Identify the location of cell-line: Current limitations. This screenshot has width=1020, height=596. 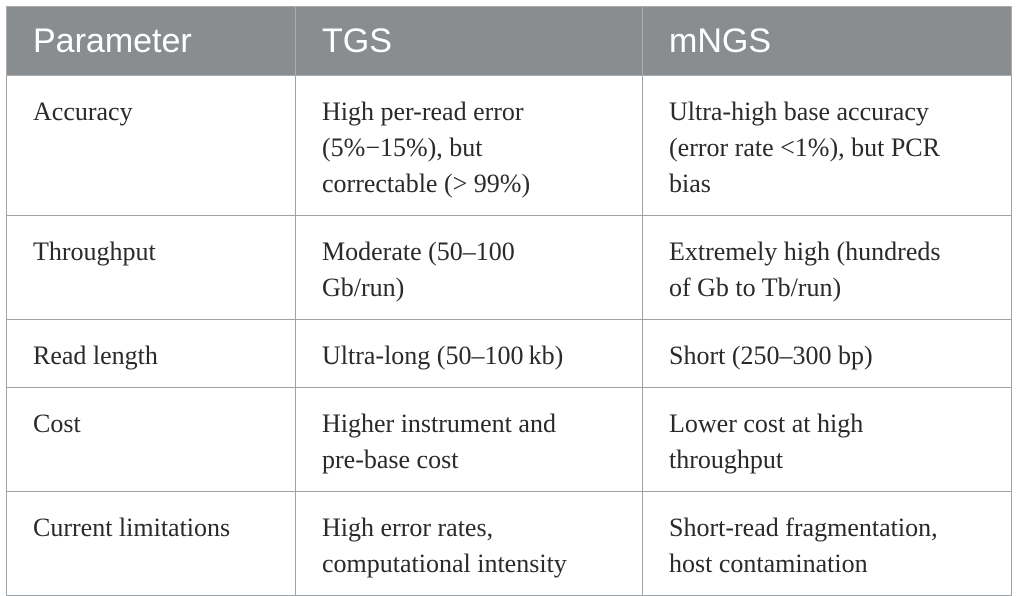
(132, 527).